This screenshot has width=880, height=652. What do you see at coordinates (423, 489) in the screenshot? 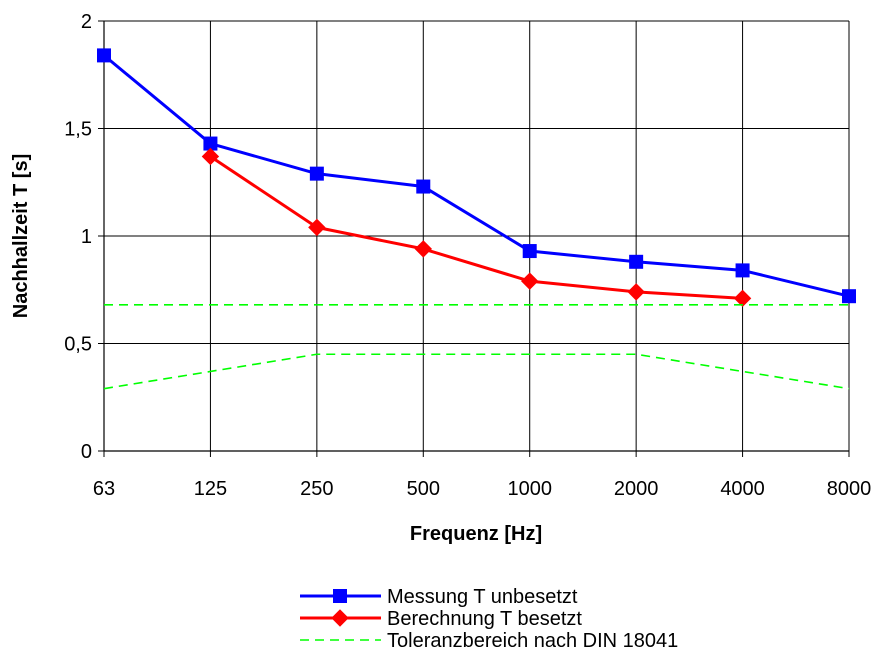
I see `x-tick-label: 500` at bounding box center [423, 489].